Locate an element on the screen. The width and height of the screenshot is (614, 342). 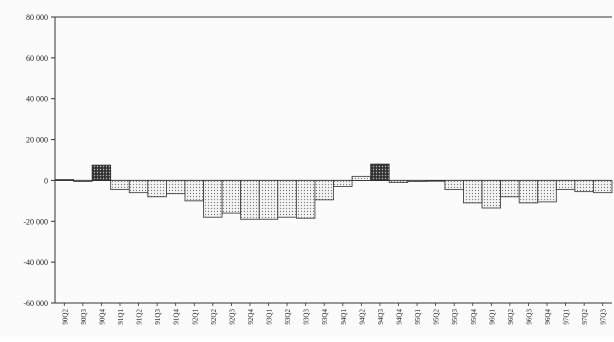
y-tick-label: 0 is located at coordinates (46, 180).